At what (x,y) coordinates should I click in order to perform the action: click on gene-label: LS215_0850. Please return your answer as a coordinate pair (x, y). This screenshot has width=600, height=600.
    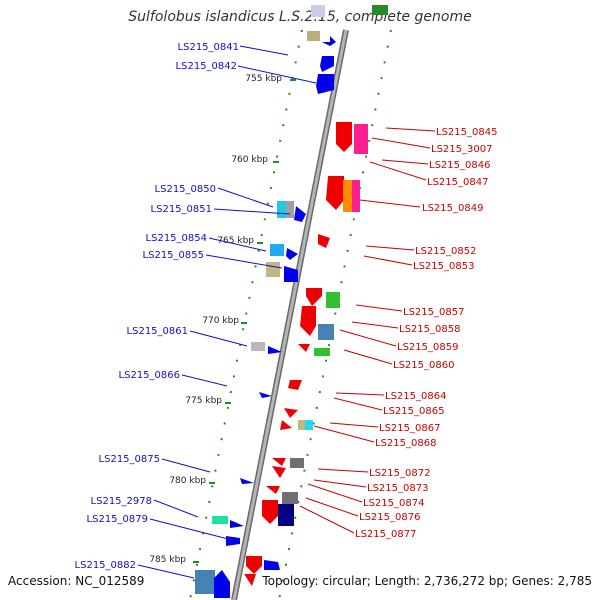
    Looking at the image, I should click on (185, 189).